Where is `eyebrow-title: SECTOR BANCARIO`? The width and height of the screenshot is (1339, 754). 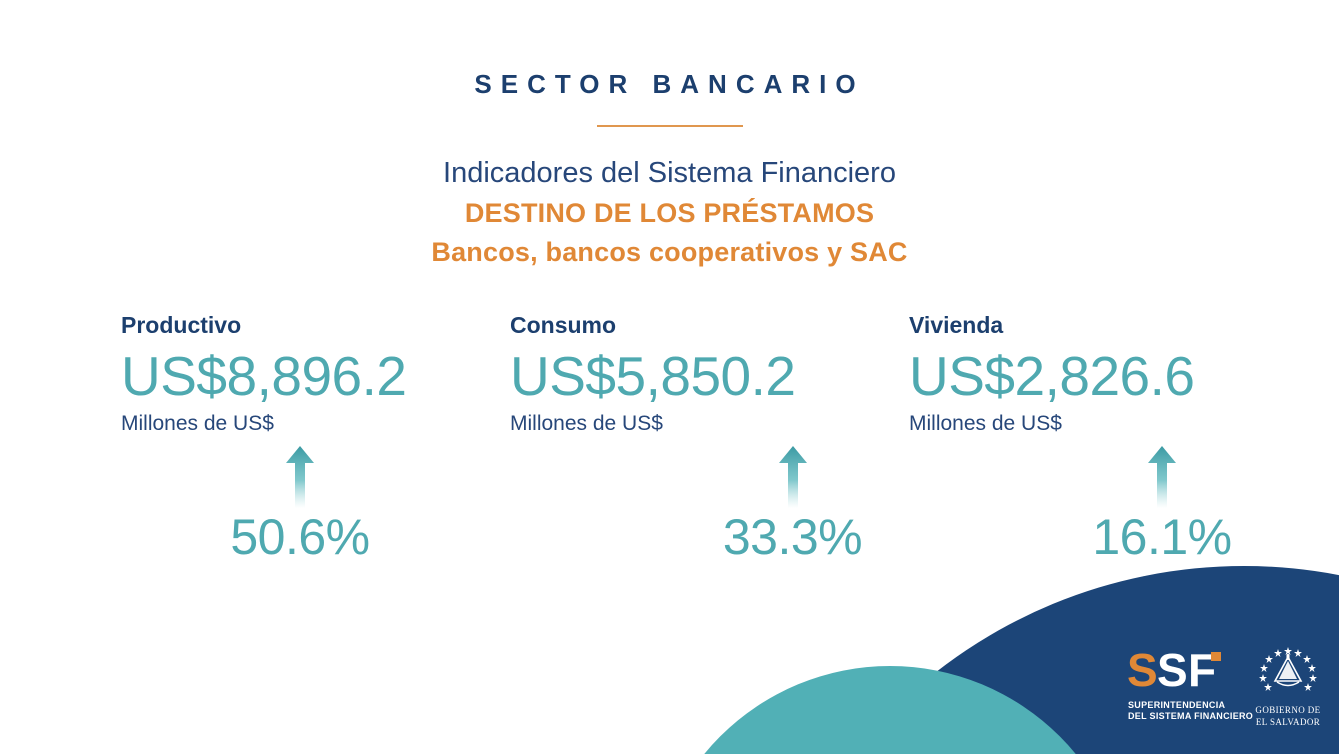
eyebrow-title: SECTOR BANCARIO is located at coordinates (669, 84).